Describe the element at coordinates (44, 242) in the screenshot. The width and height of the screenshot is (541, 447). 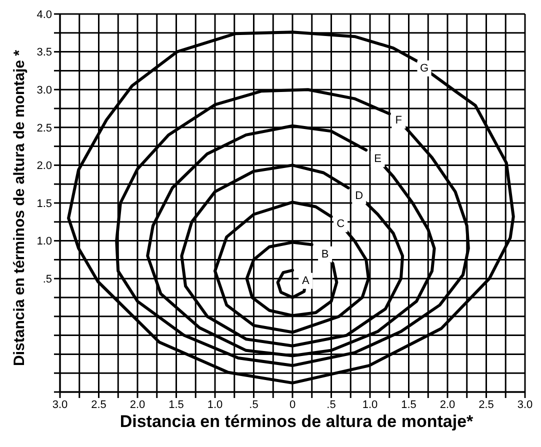
I see `y-tick-label: 1.0` at that location.